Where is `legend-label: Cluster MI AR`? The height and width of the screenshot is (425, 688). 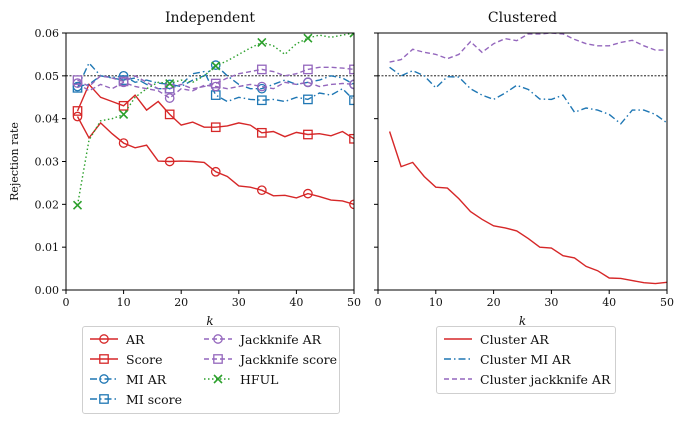
legend-label: Cluster MI AR is located at coordinates (525, 359).